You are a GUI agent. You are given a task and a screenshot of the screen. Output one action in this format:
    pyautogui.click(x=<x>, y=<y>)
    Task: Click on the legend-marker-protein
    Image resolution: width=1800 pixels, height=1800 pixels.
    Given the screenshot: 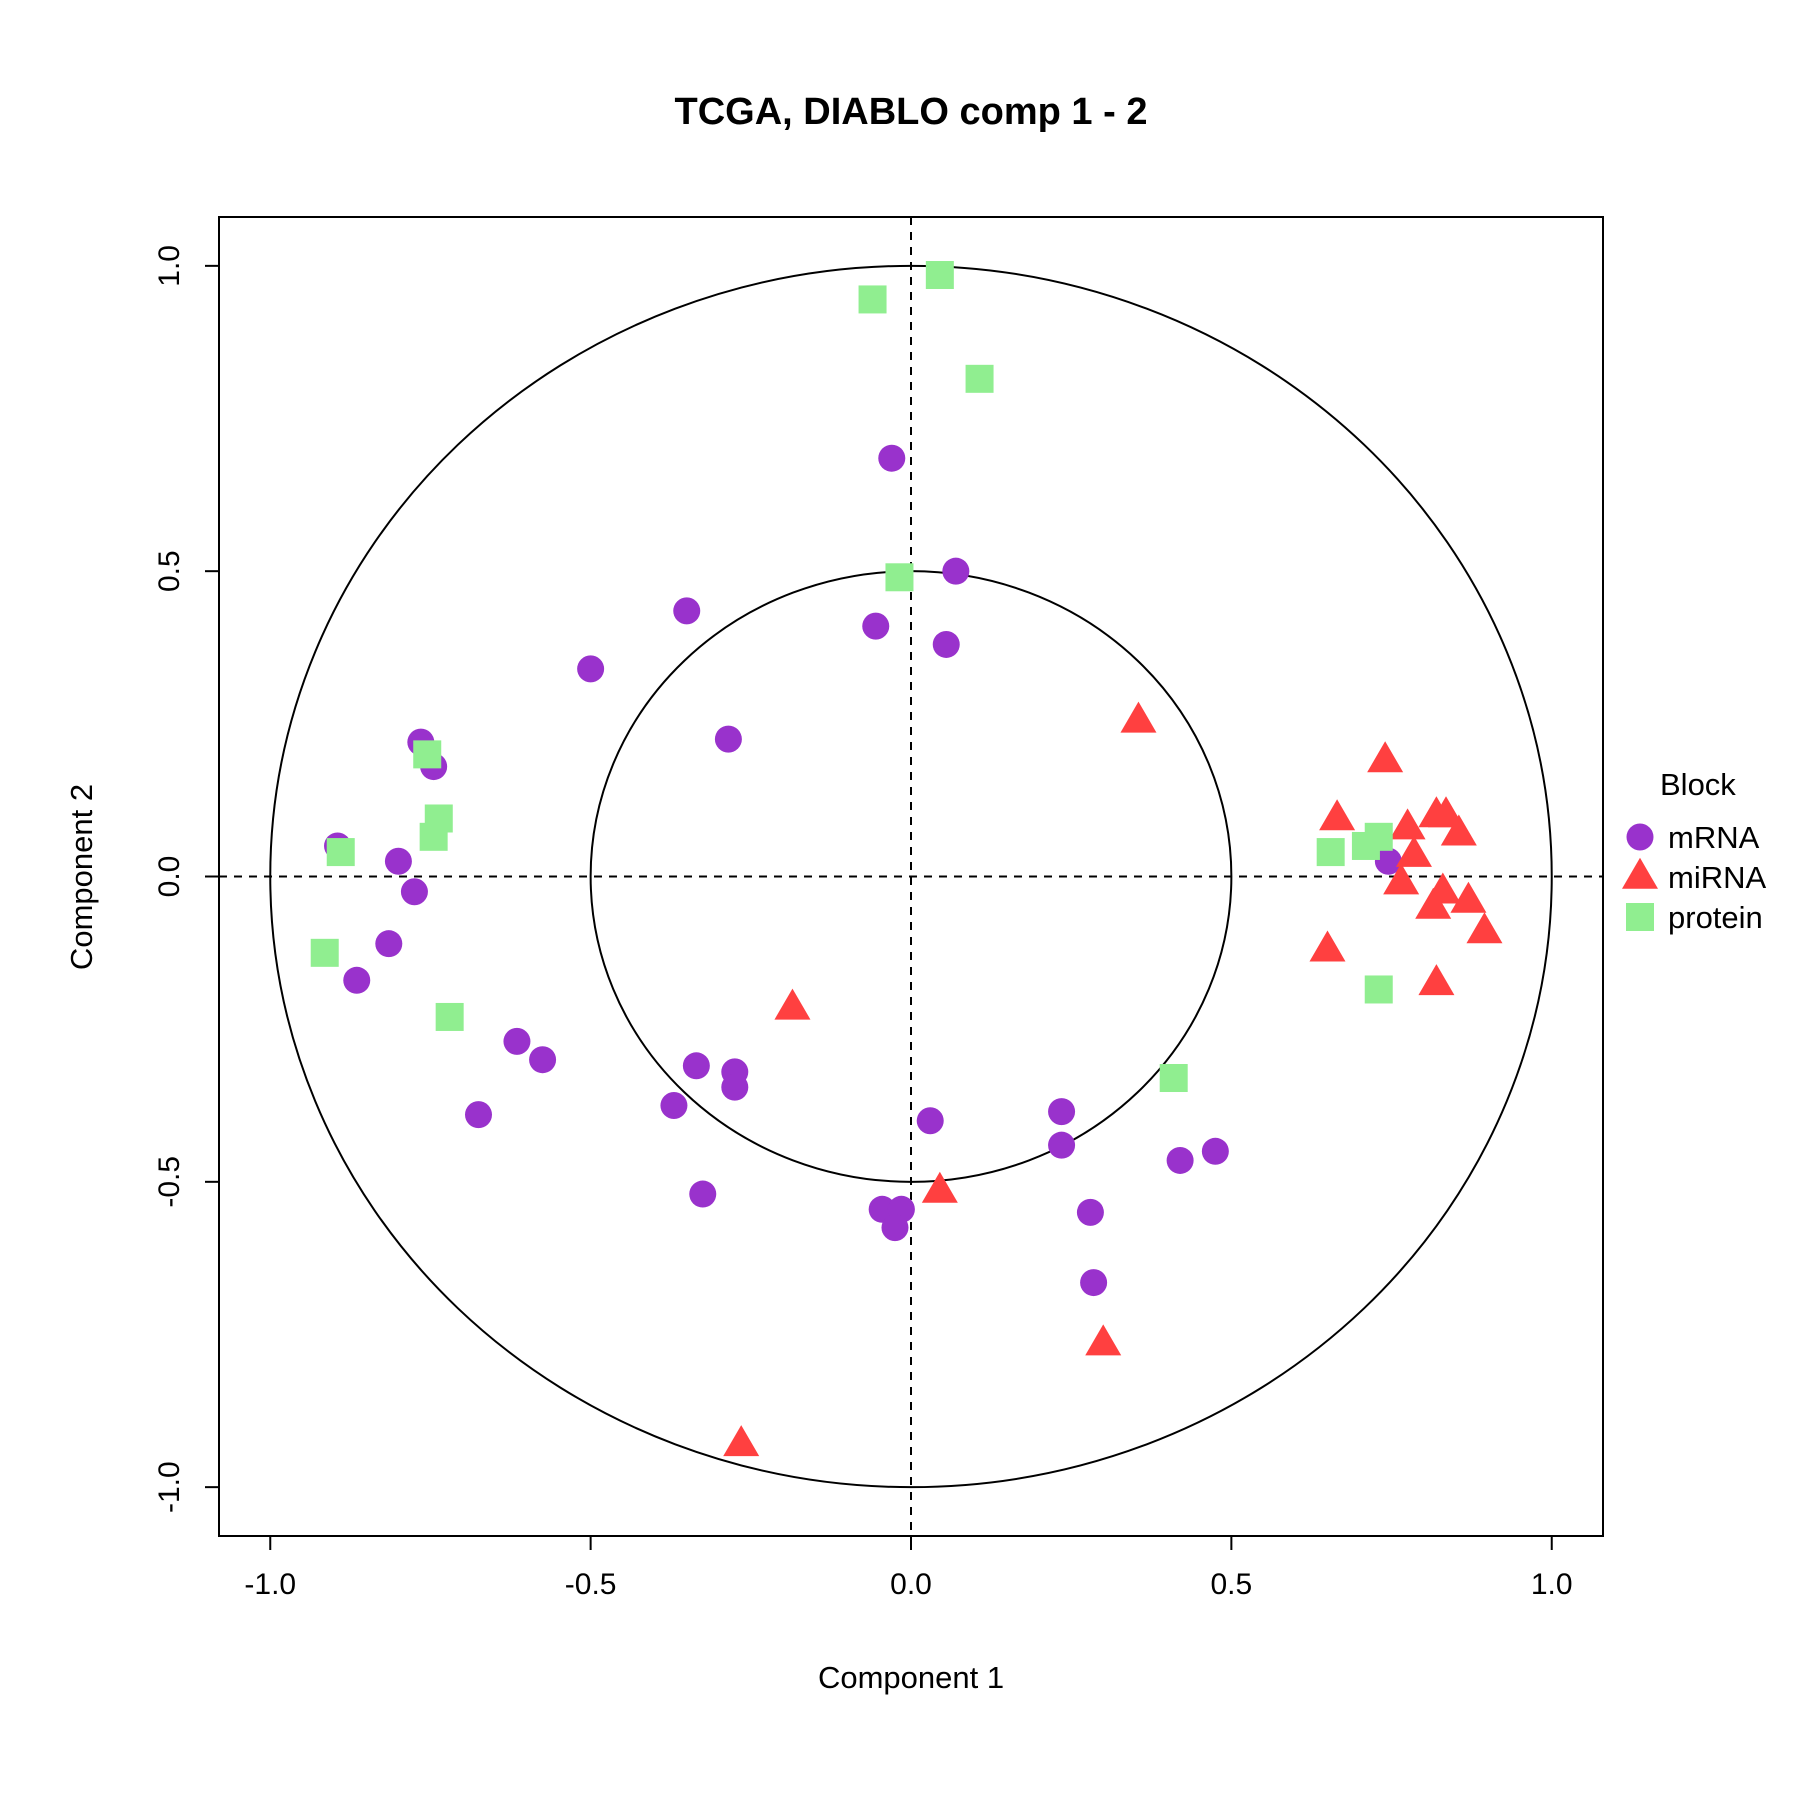 What is the action you would take?
    pyautogui.click(x=1640, y=917)
    